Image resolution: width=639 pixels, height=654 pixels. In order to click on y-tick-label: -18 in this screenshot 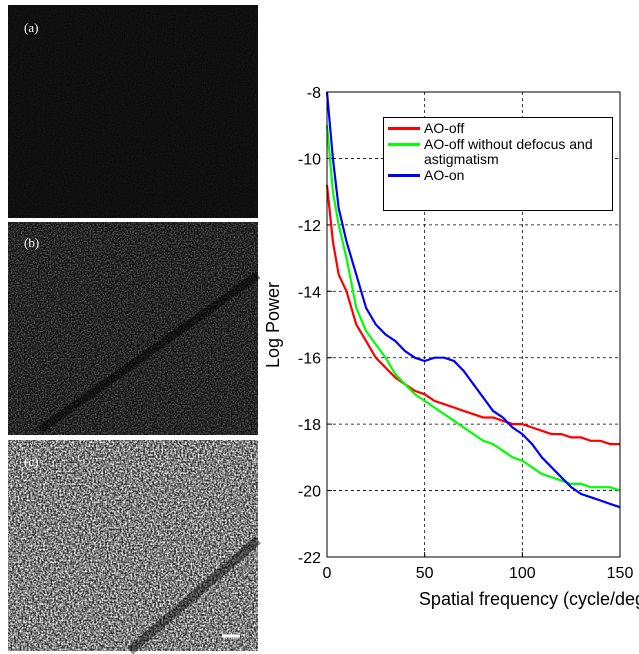, I will do `click(309, 425)`.